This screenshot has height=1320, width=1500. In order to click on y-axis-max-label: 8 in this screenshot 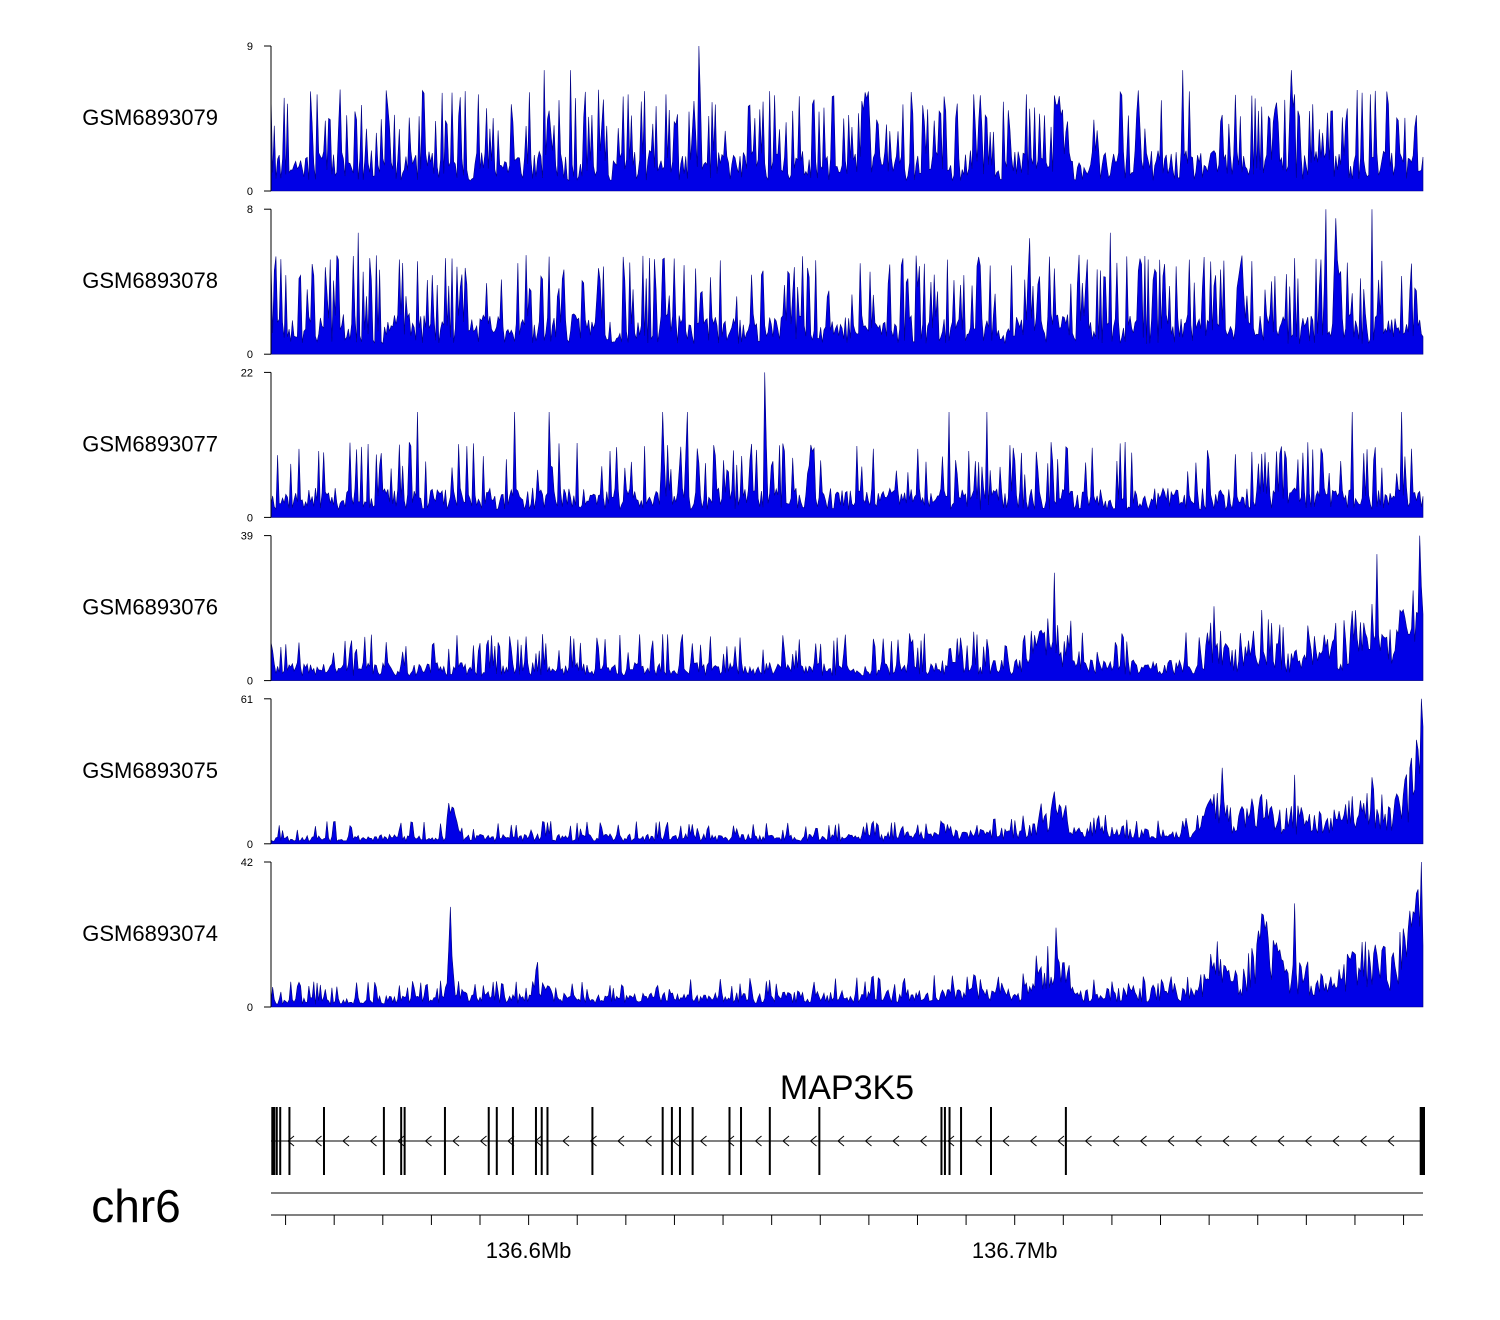, I will do `click(250, 210)`.